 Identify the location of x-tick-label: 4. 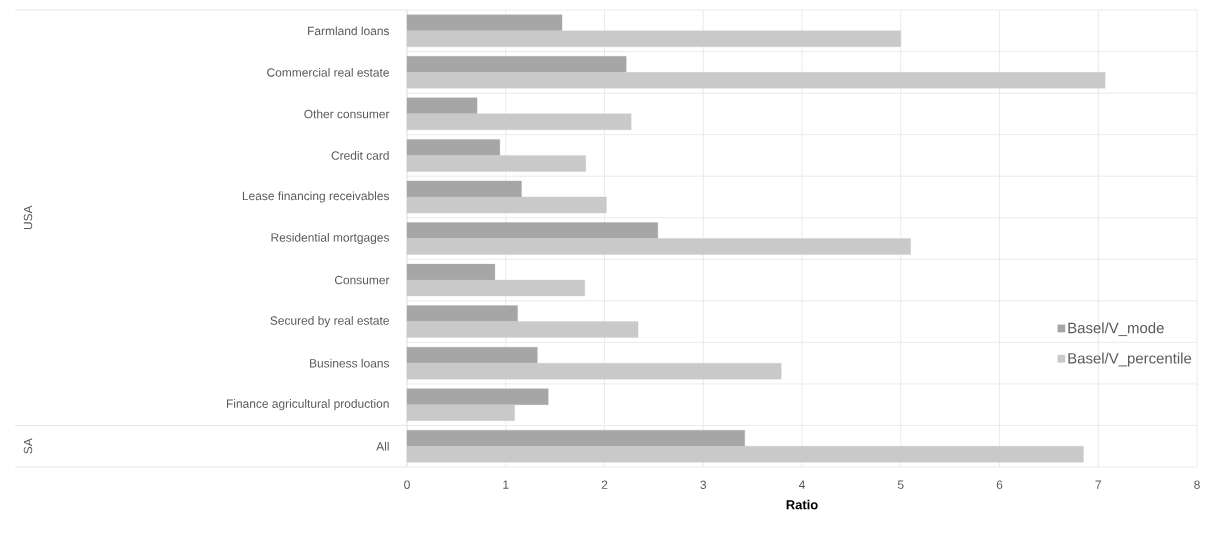
(801, 484).